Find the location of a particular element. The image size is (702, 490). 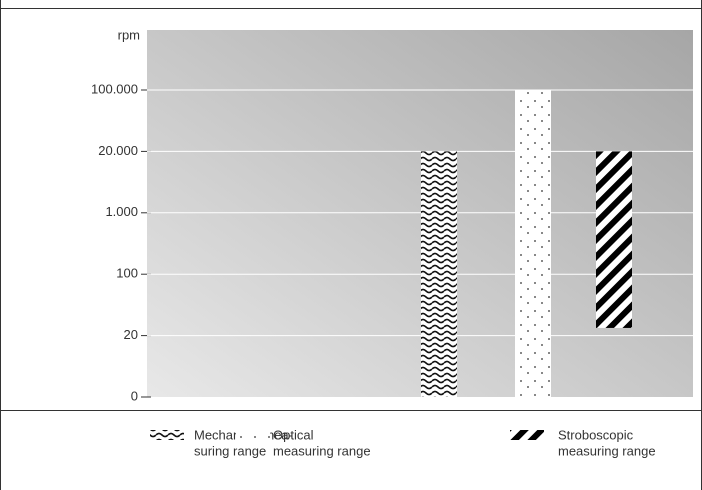

legend-label: suring range is located at coordinates (230, 450).